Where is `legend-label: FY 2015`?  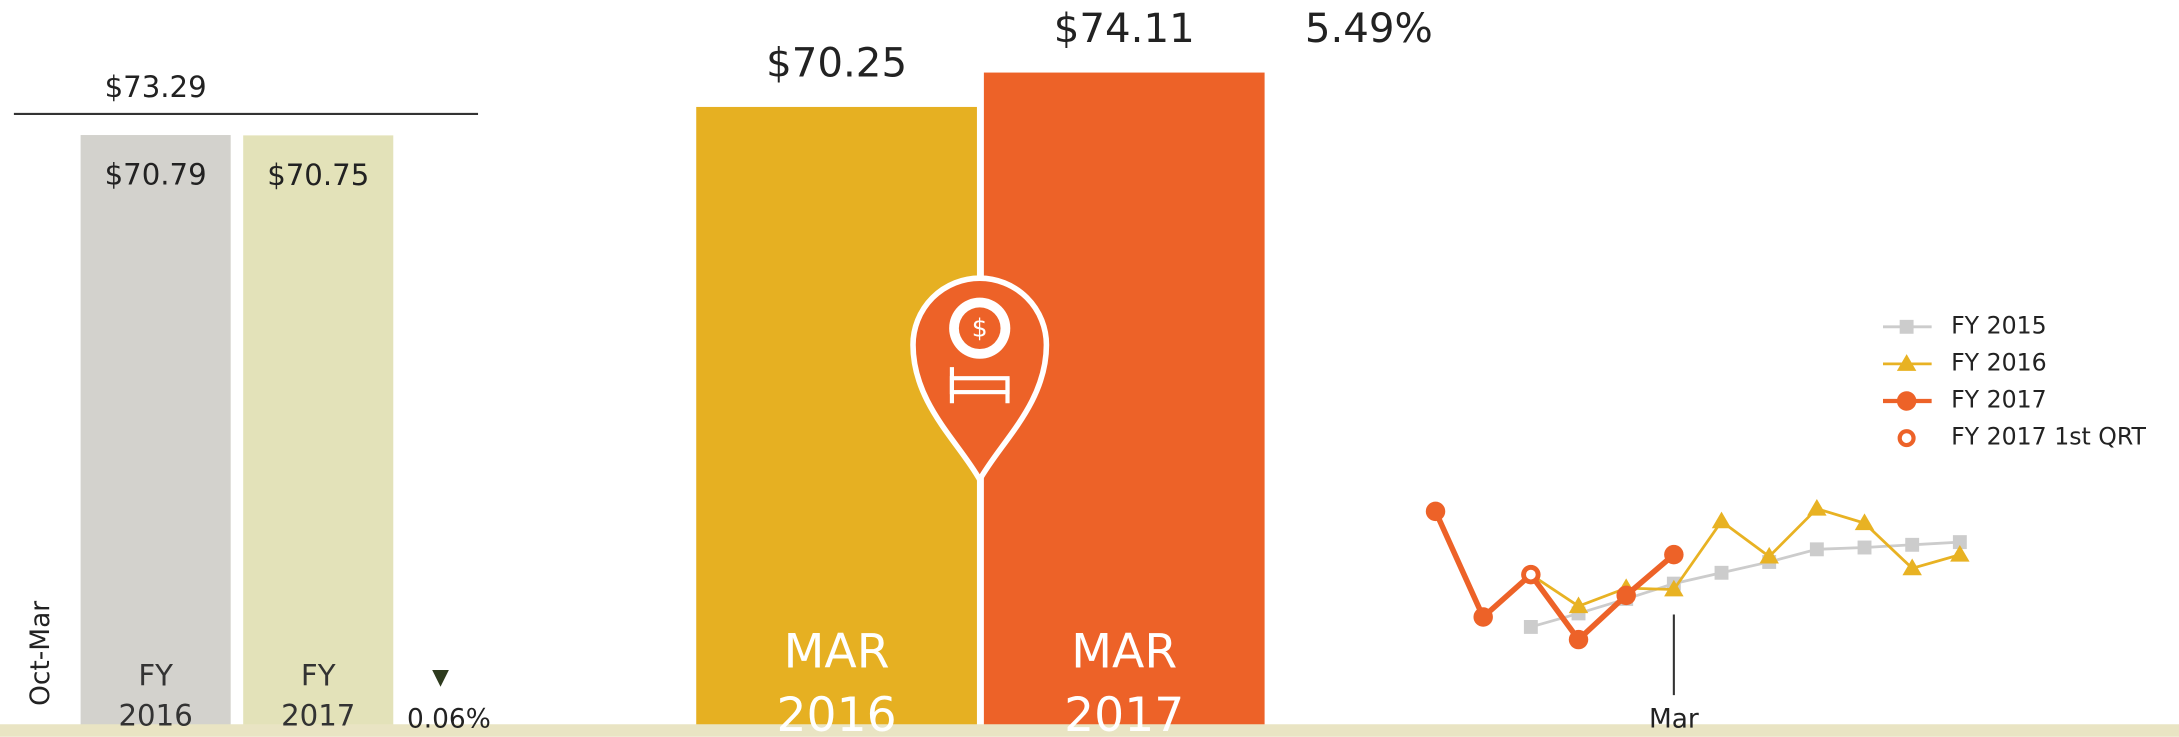
legend-label: FY 2015 is located at coordinates (1999, 325).